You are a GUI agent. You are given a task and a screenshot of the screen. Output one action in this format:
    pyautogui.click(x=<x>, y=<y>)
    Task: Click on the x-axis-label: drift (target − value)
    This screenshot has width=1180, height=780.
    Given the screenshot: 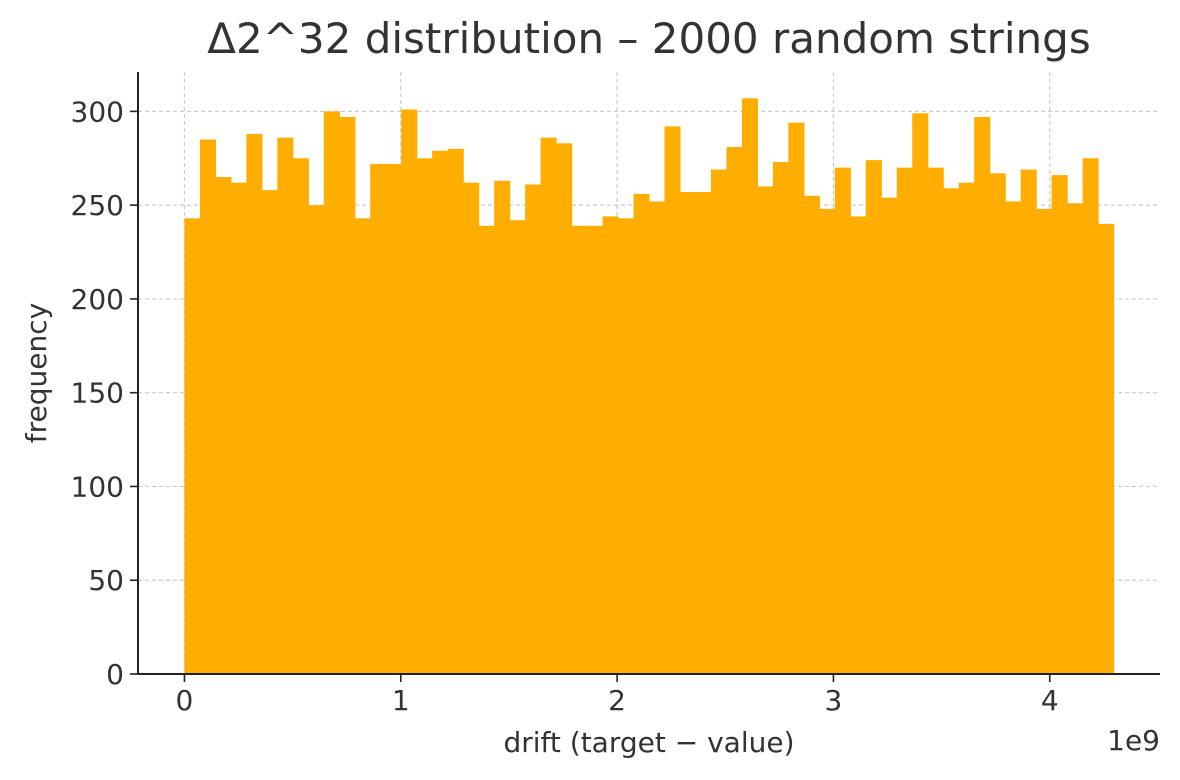 What is the action you would take?
    pyautogui.click(x=648, y=742)
    